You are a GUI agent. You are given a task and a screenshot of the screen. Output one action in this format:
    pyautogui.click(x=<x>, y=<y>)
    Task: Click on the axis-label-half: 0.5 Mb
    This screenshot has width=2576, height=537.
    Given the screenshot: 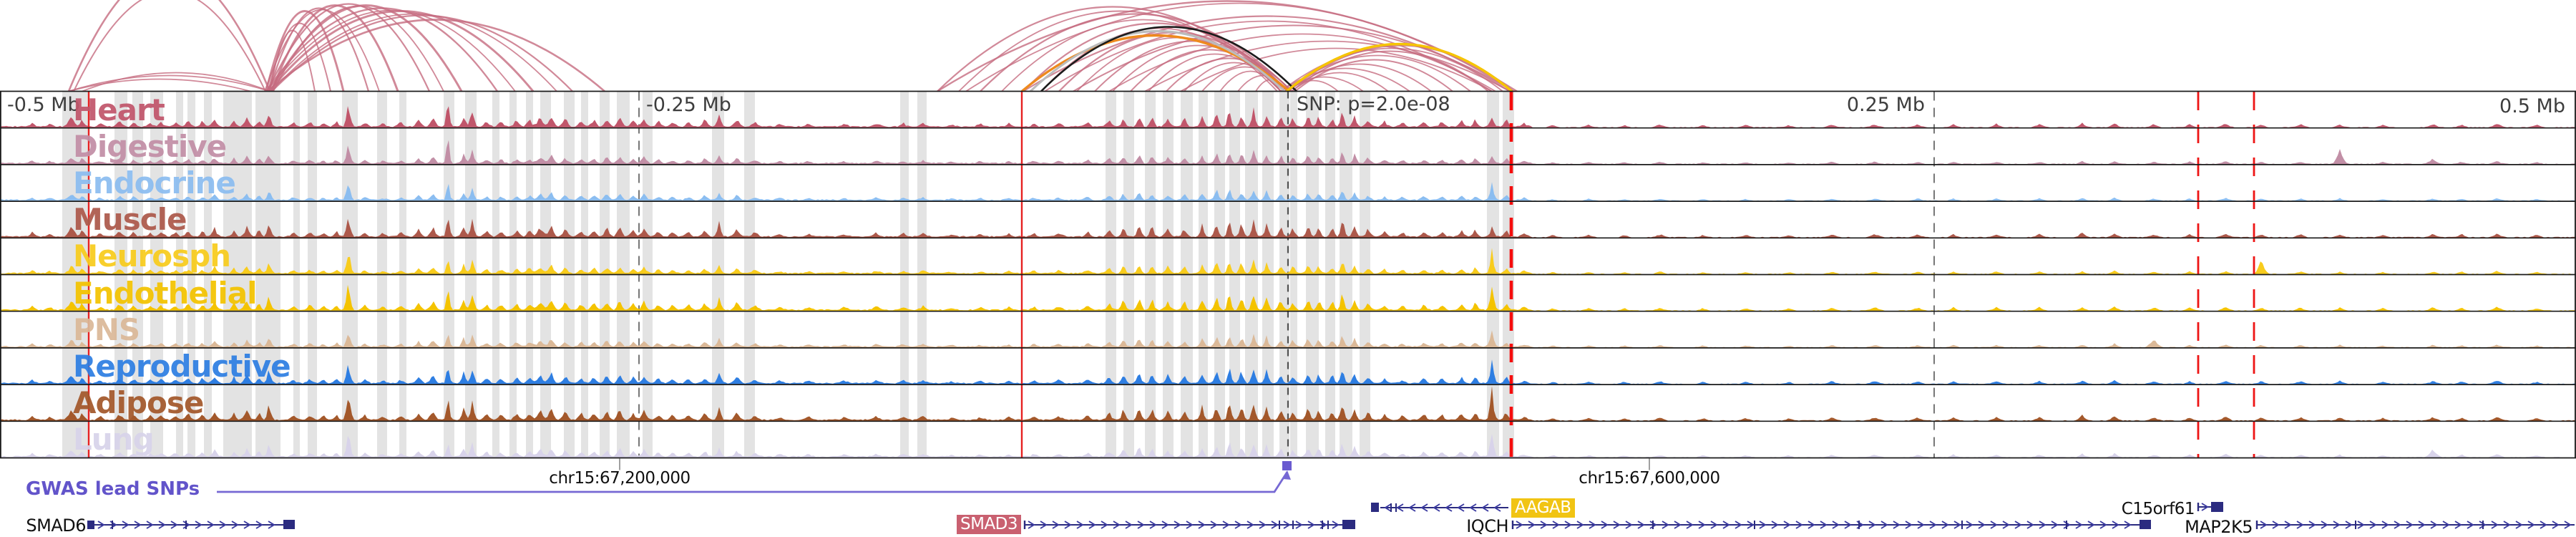 What is the action you would take?
    pyautogui.click(x=2532, y=106)
    